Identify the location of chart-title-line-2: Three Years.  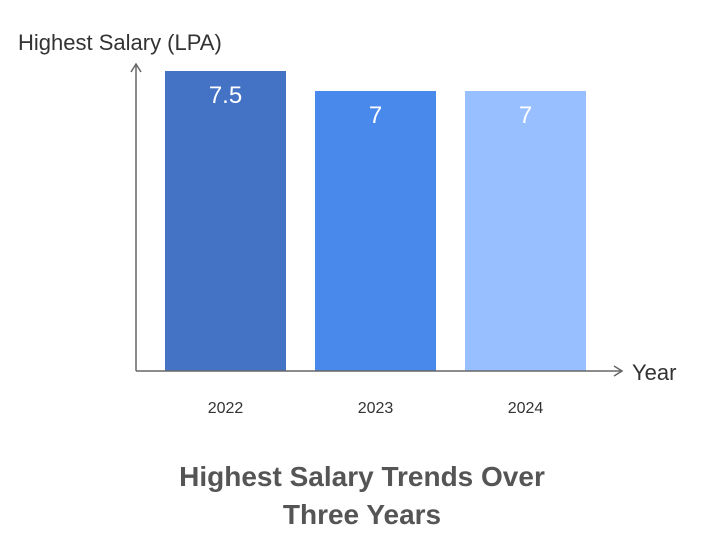
(362, 514).